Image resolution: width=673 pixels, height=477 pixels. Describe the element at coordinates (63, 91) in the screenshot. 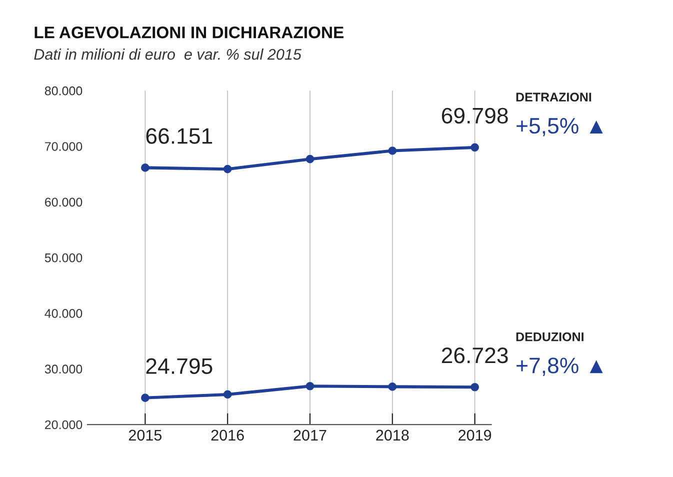

I see `y-tick-label: 80.000` at that location.